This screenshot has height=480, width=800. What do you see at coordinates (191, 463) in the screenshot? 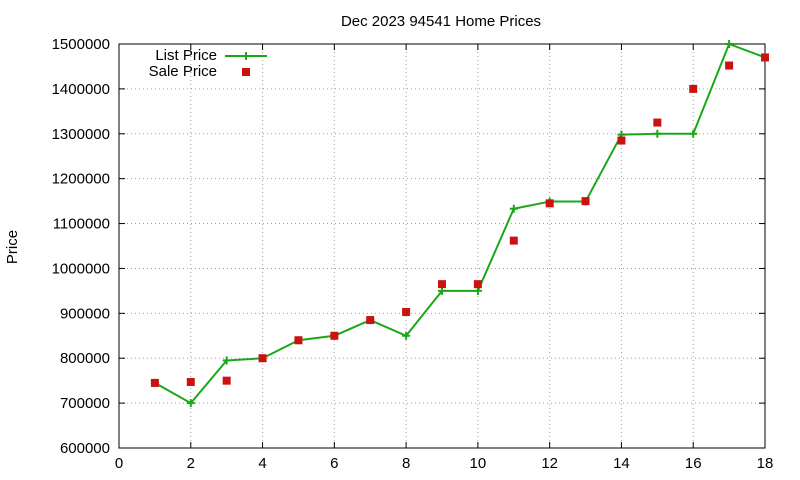
I see `x-tick-label: 2` at bounding box center [191, 463].